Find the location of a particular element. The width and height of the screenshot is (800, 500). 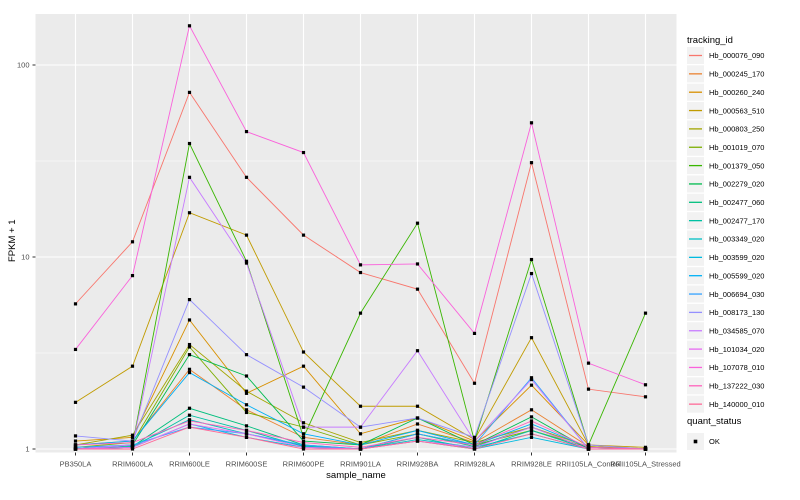

legend-item: Hb_008173_130 is located at coordinates (725, 312).